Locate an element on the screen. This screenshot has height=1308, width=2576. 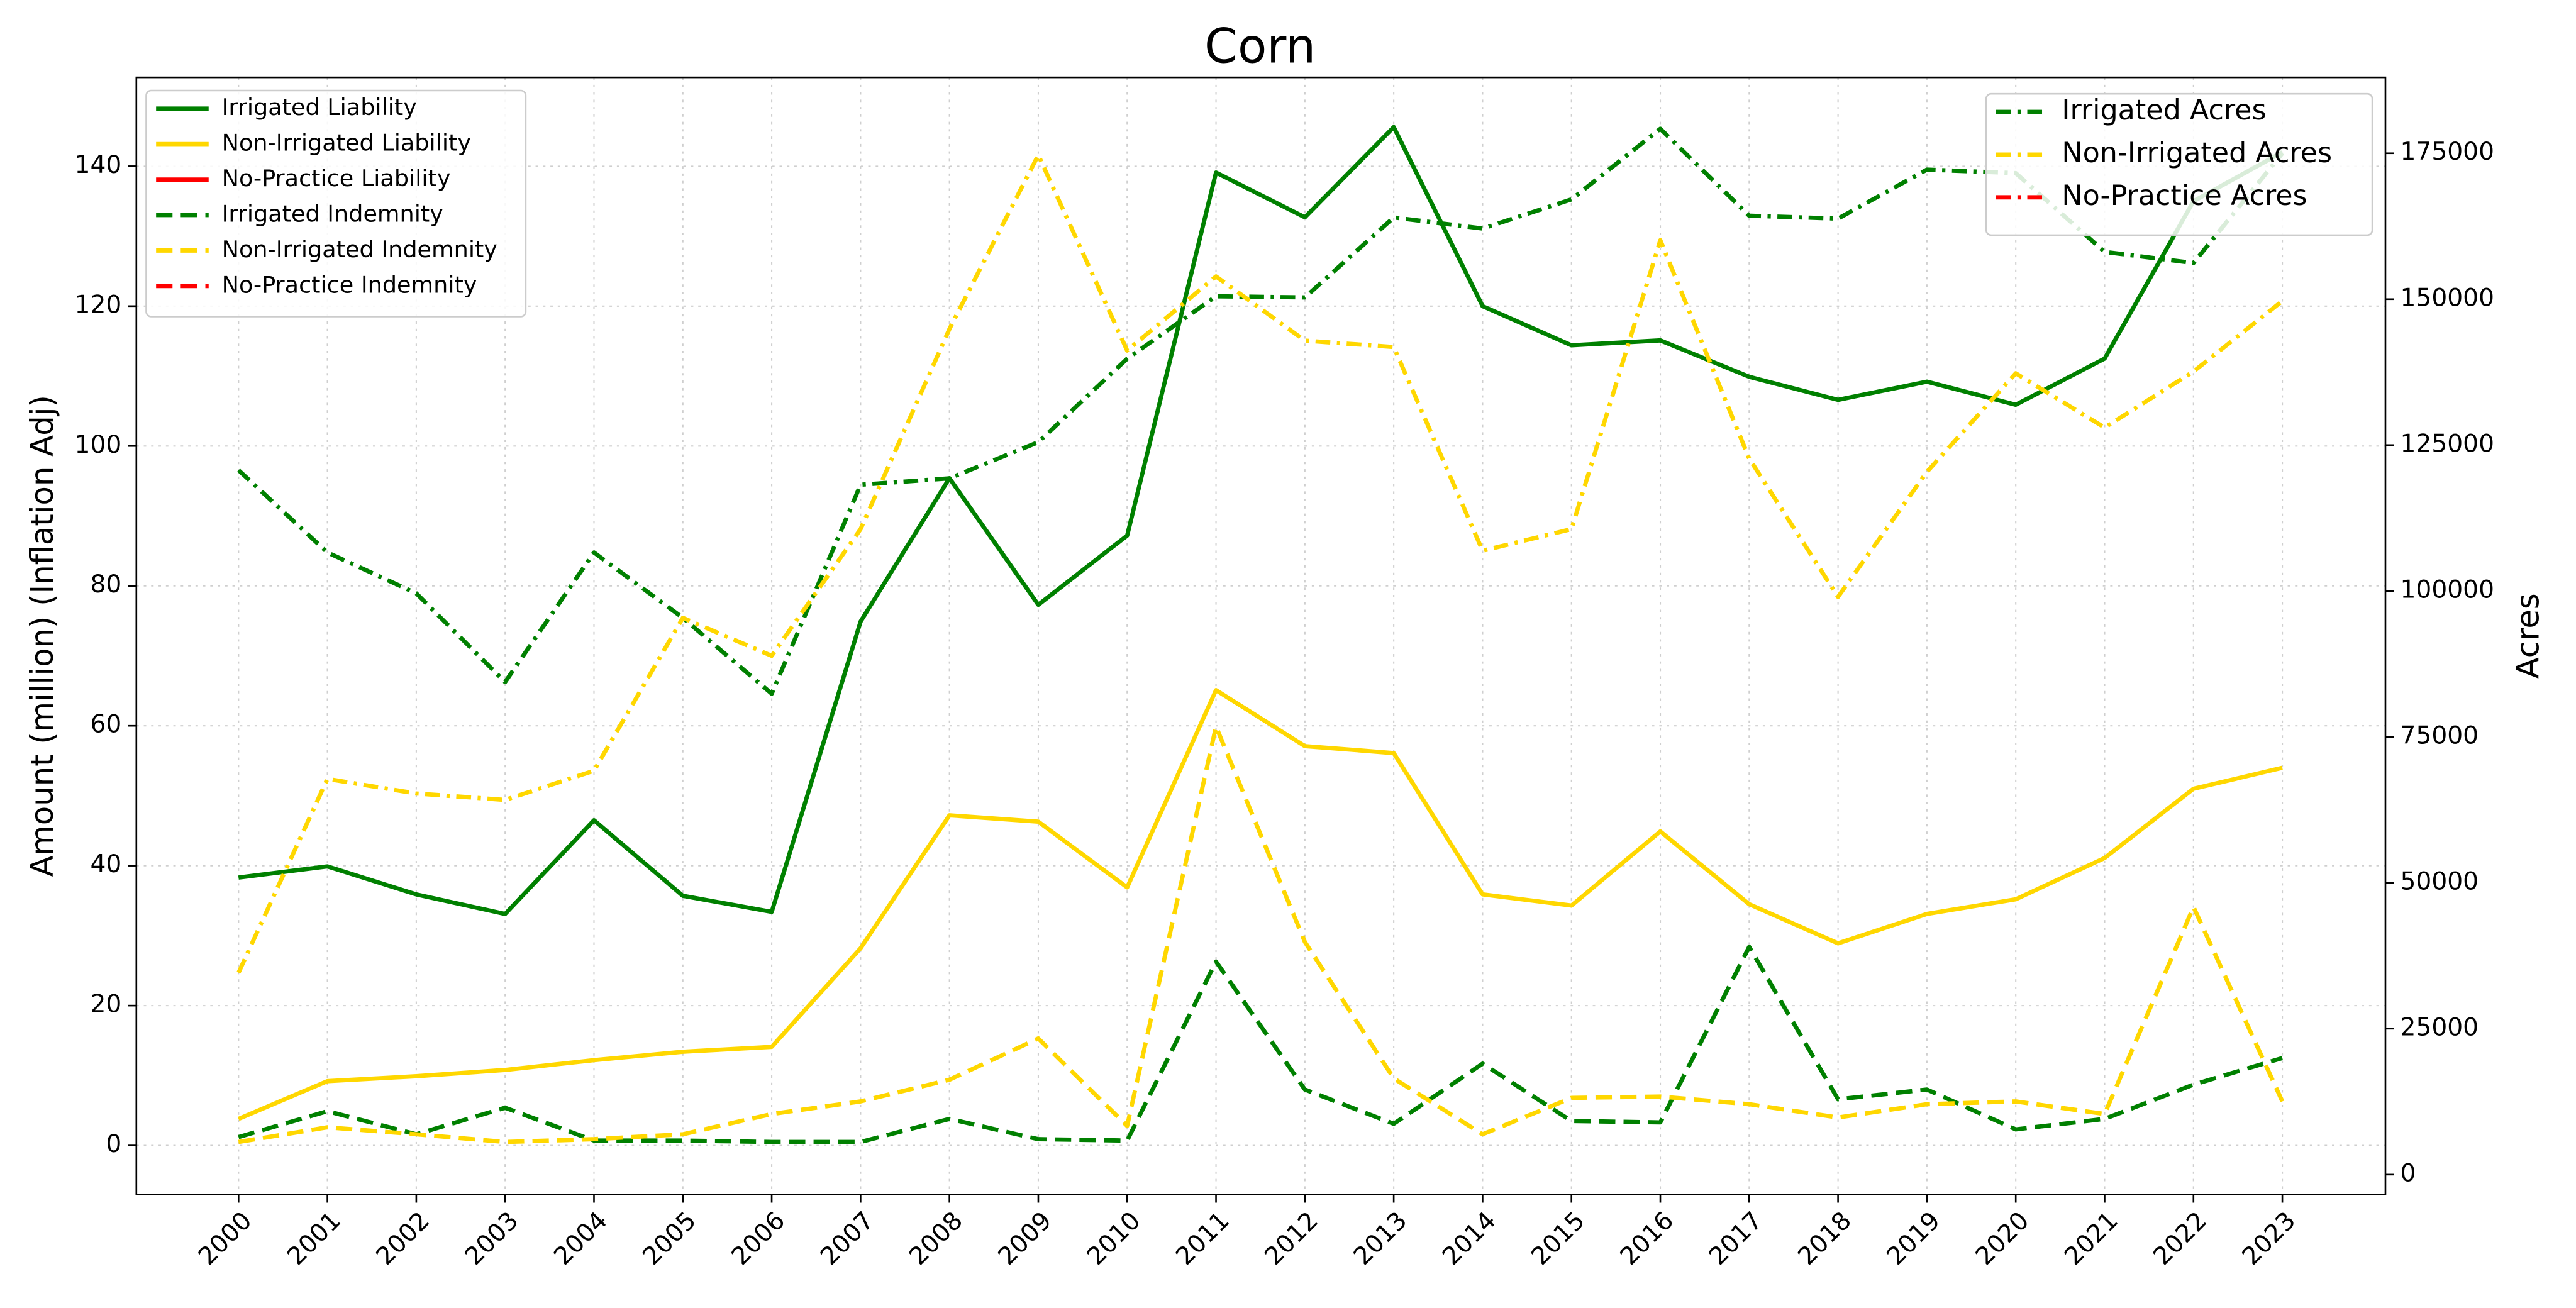
x-tick-label: 2019 is located at coordinates (1914, 1239).